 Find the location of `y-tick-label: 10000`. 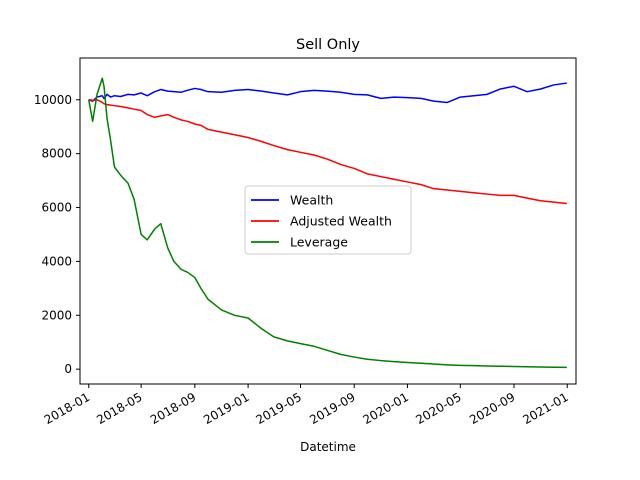

y-tick-label: 10000 is located at coordinates (53, 100).